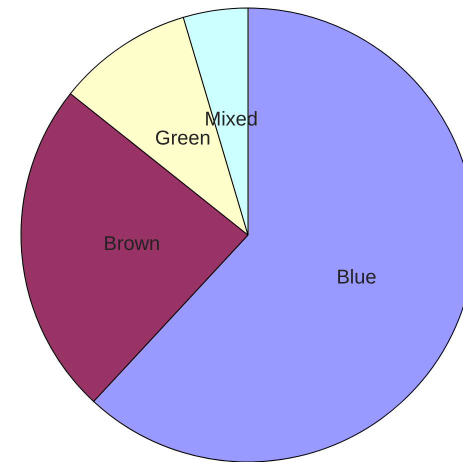 Image resolution: width=463 pixels, height=462 pixels. I want to click on slice-label: Brown, so click(131, 243).